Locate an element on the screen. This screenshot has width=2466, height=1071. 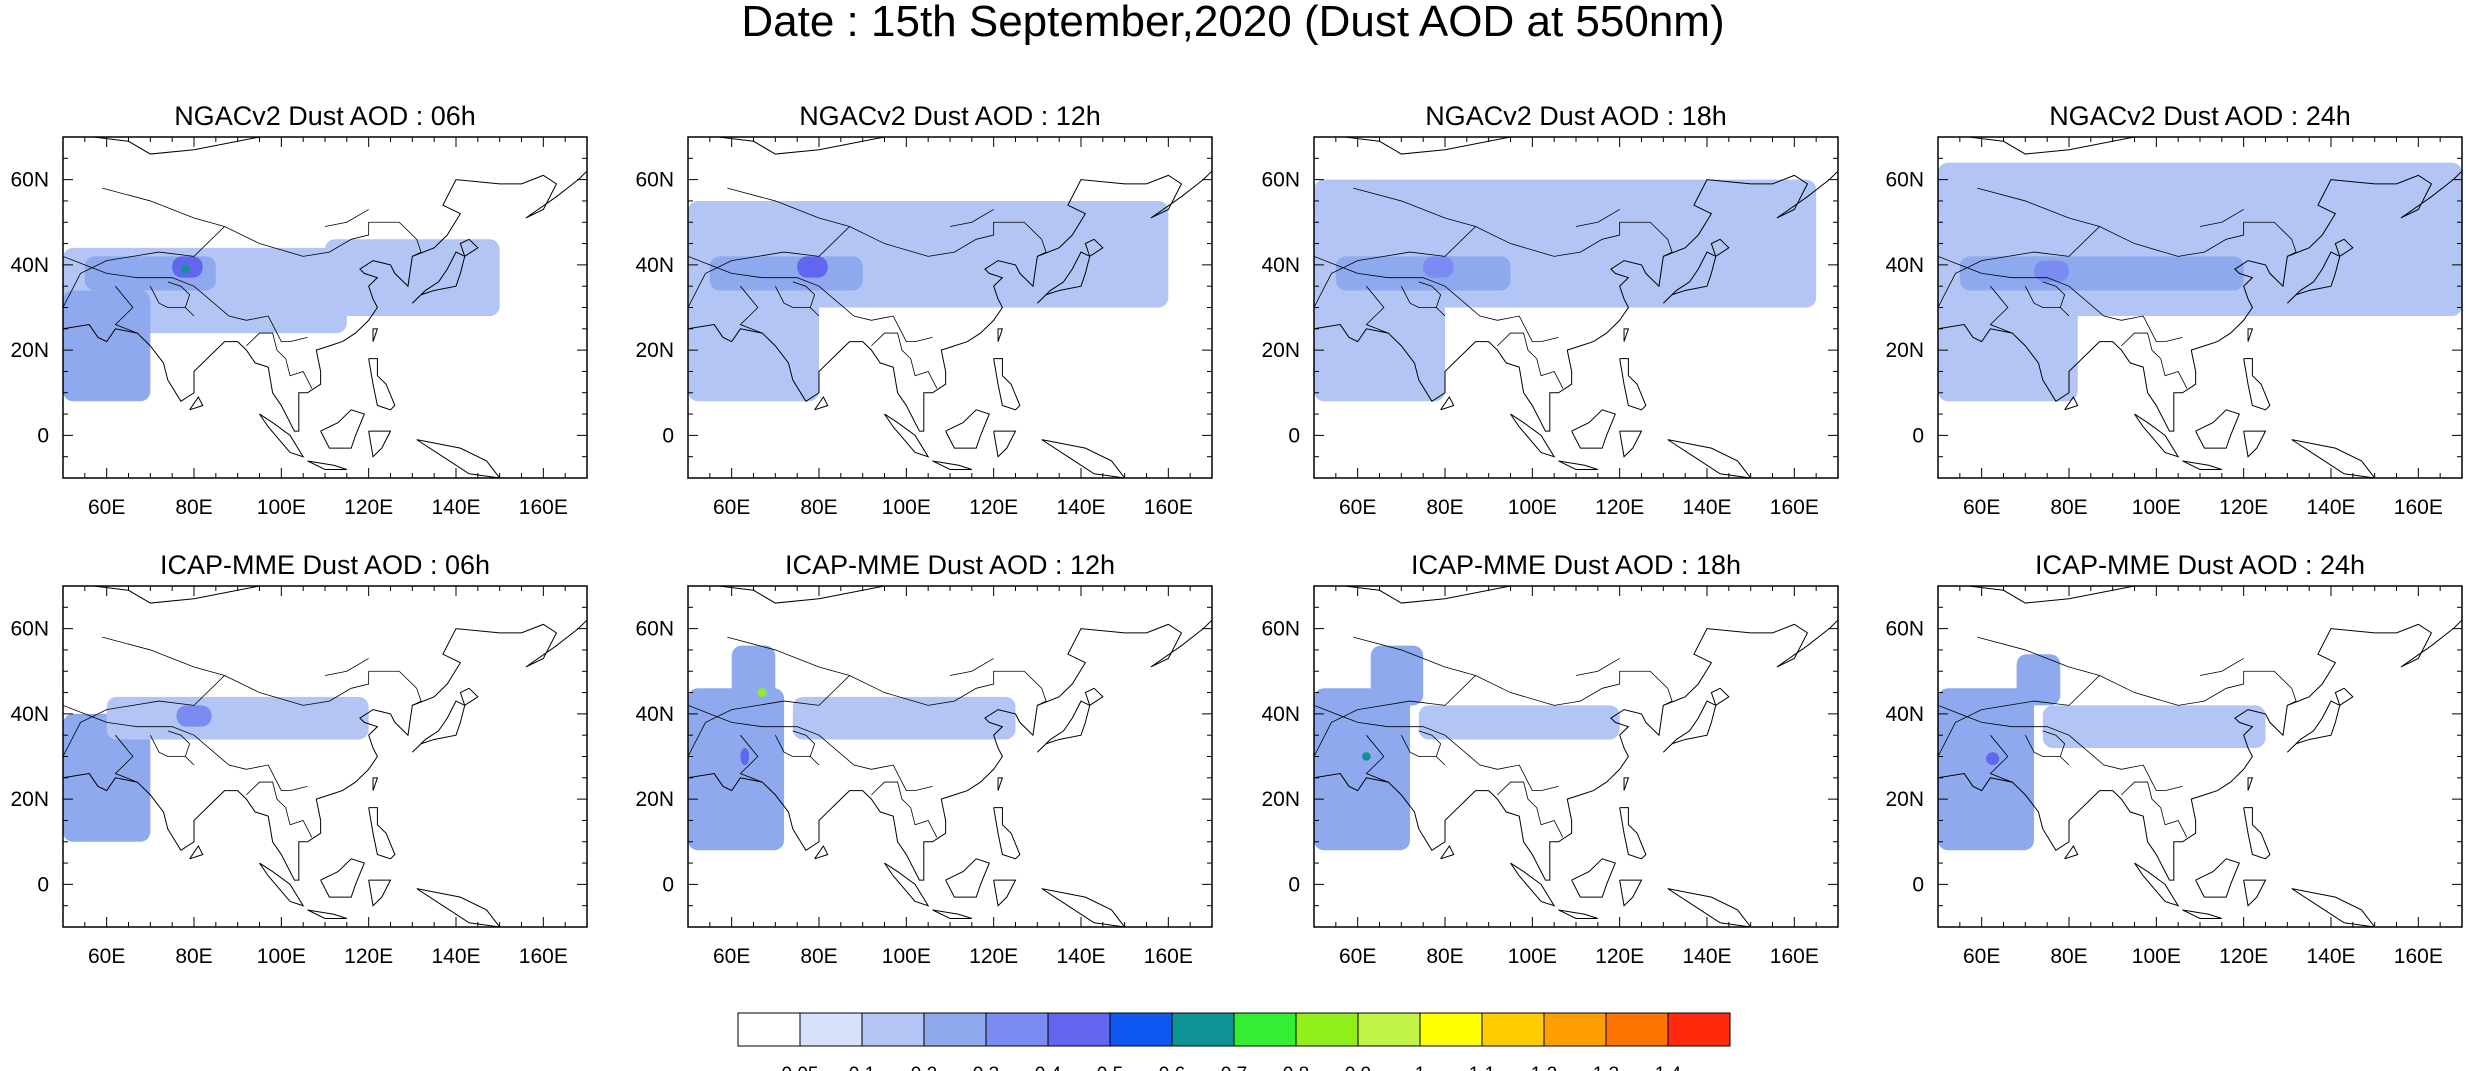
colorbar-label: 0.7 is located at coordinates (1234, 1067).